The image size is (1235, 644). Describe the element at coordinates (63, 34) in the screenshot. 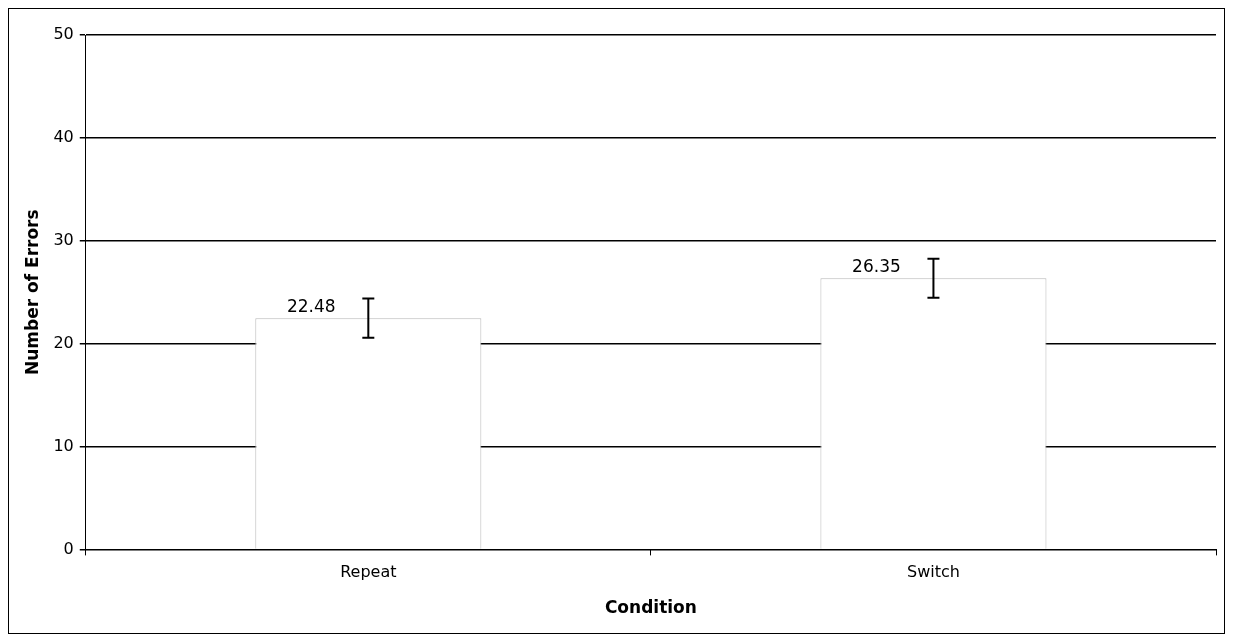

I see `y-tick-label: 50` at that location.